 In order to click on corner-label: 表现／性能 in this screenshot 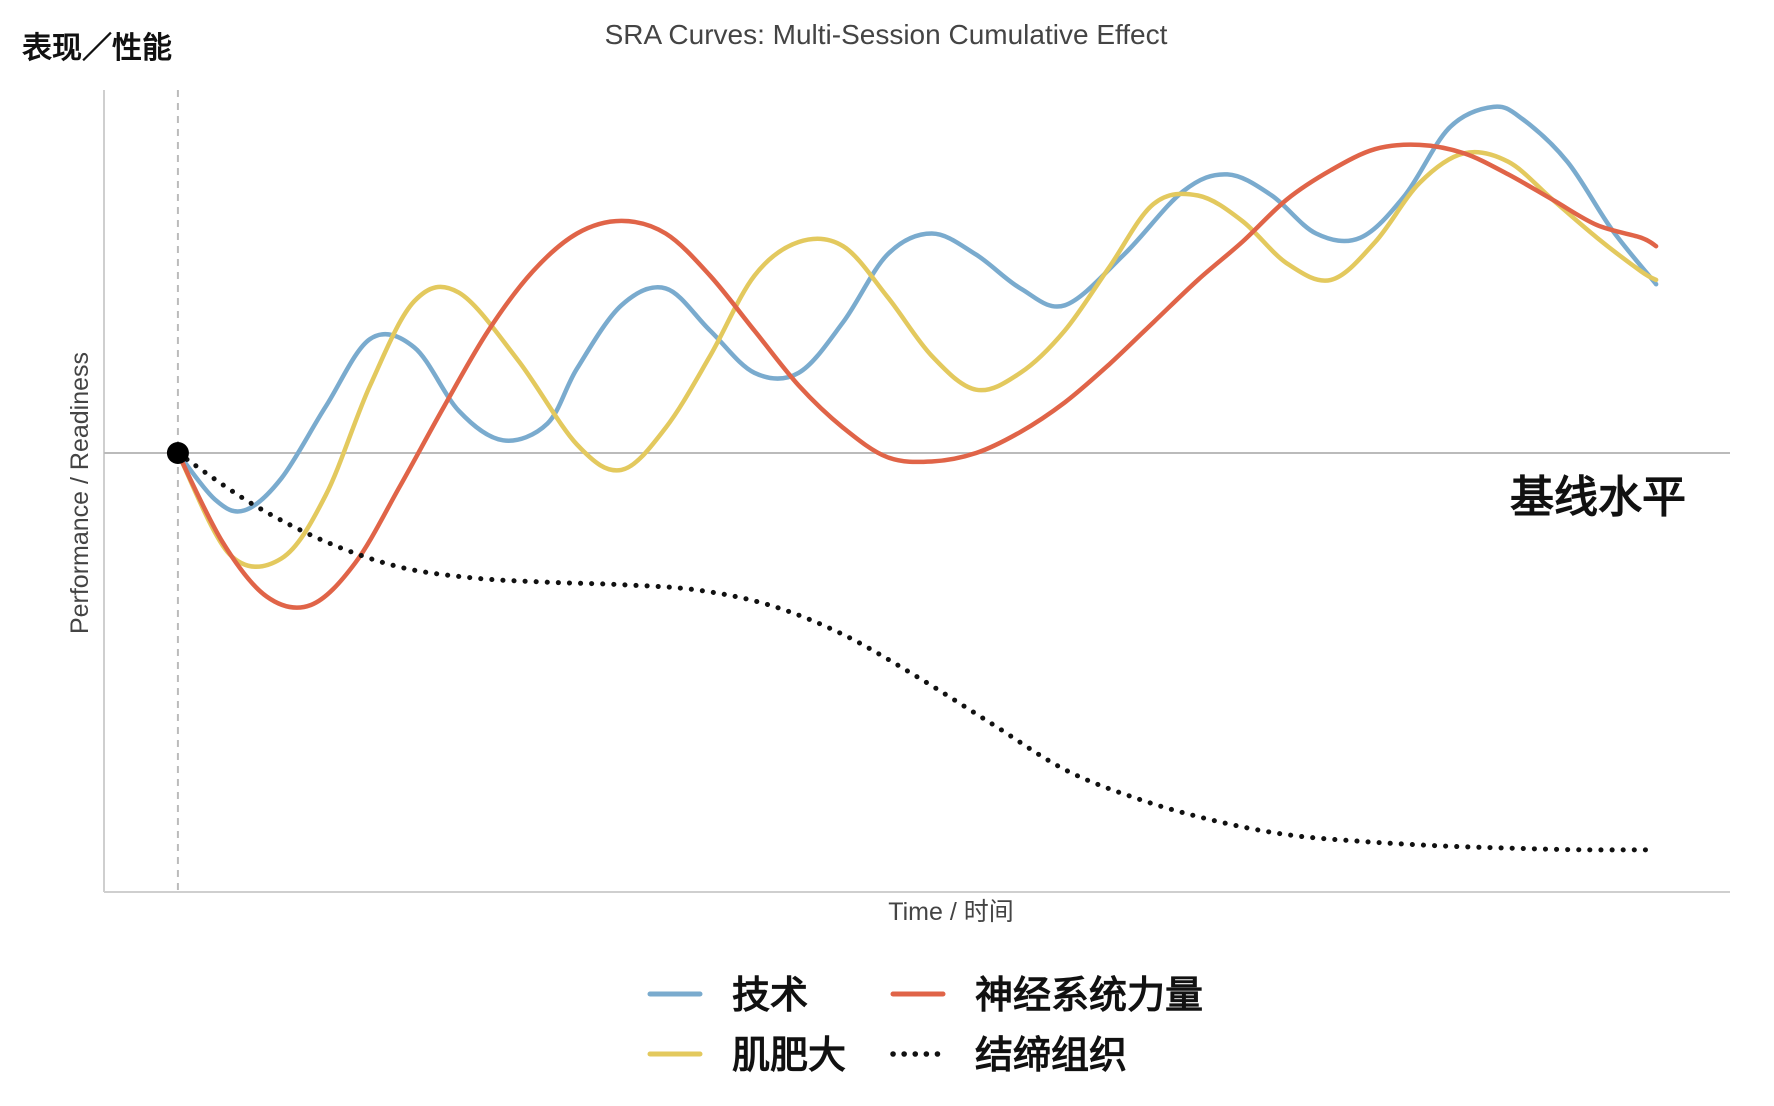, I will do `click(97, 48)`.